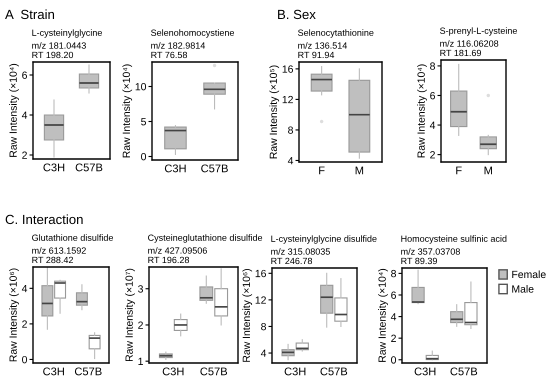 The image size is (550, 382). Describe the element at coordinates (297, 15) in the screenshot. I see `text: B. Sex` at that location.